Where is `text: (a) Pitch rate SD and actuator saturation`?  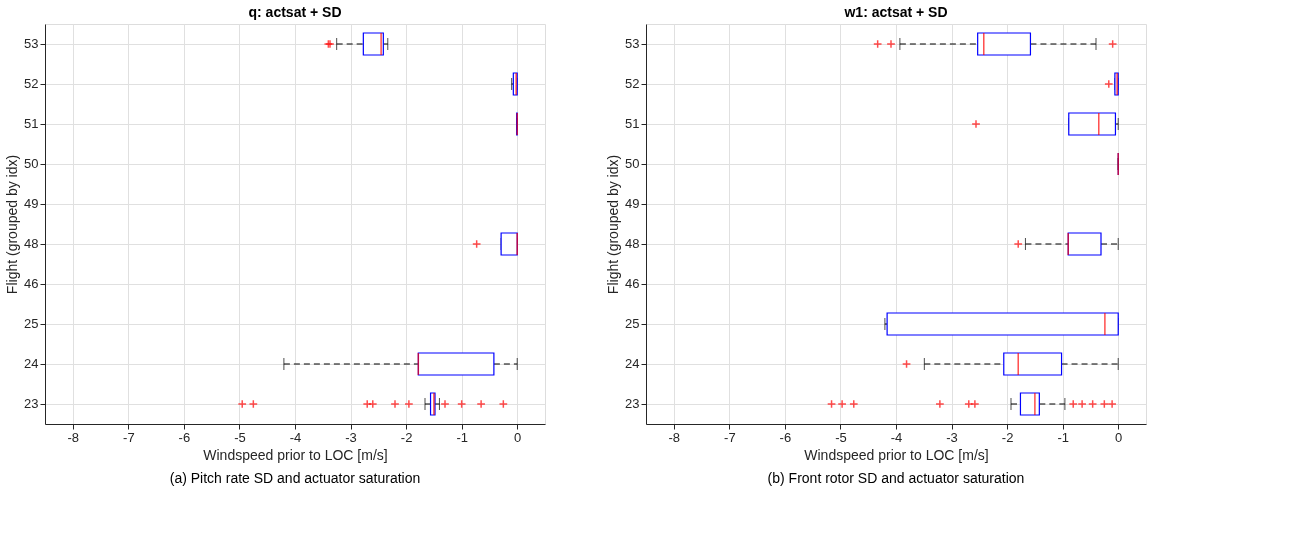 text: (a) Pitch rate SD and actuator saturation is located at coordinates (295, 478).